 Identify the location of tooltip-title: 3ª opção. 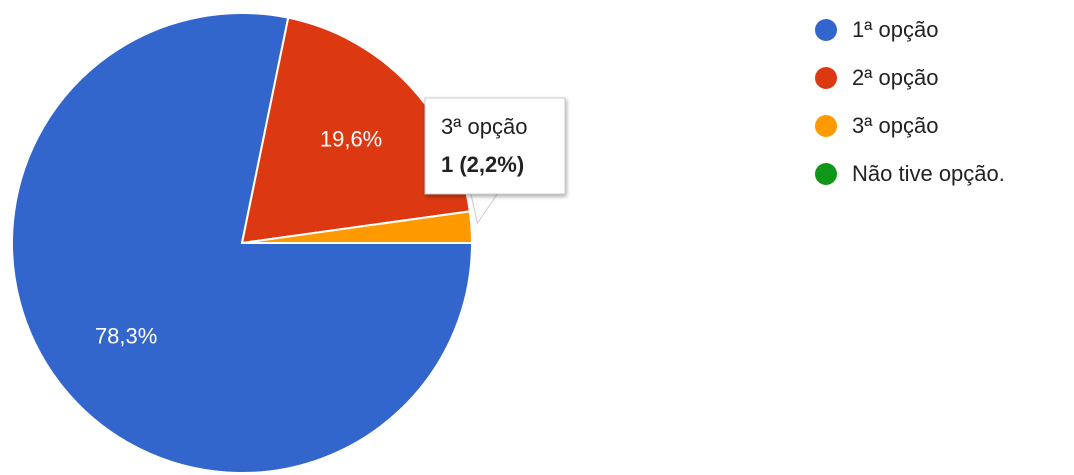
(484, 126).